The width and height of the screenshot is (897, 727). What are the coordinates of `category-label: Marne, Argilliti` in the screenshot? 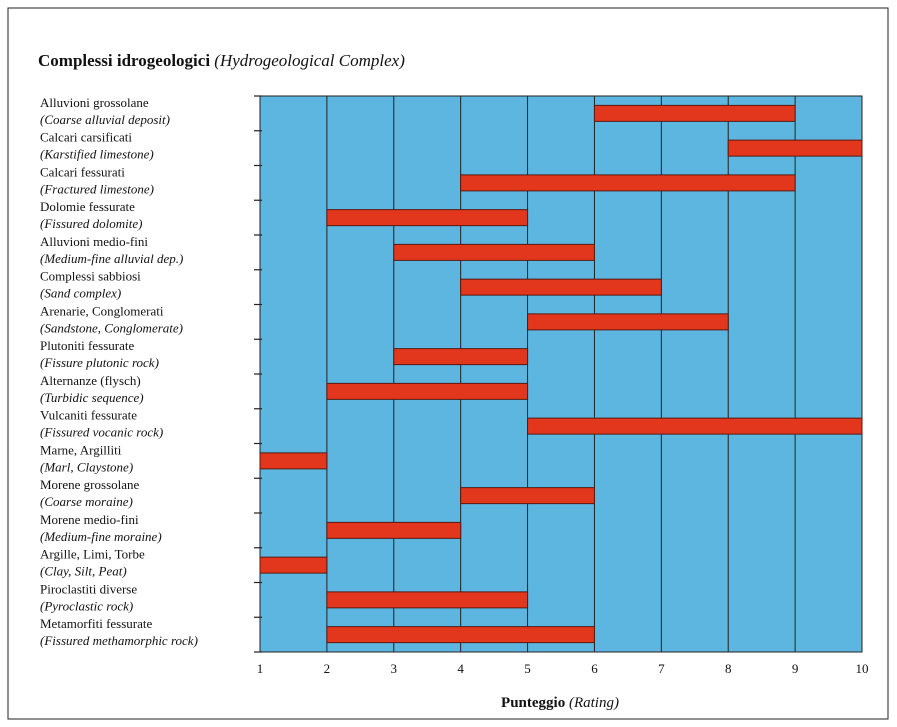 It's located at (81, 449).